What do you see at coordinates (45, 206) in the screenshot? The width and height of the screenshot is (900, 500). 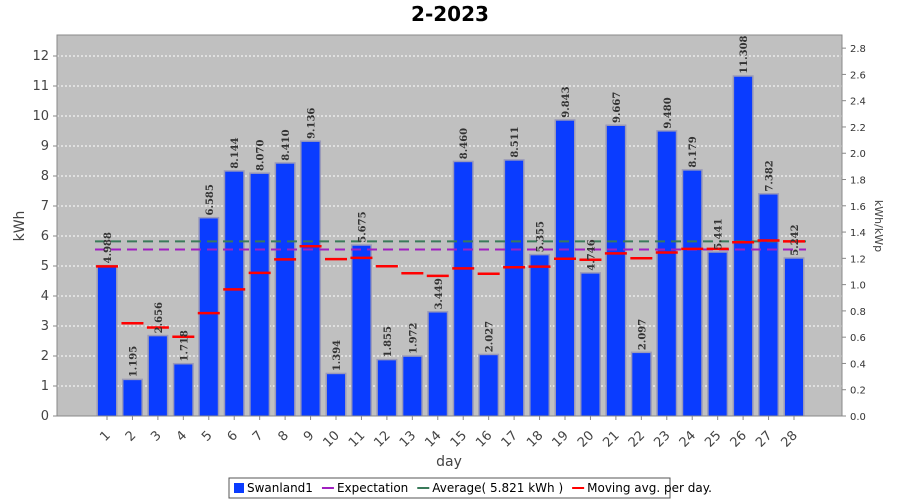 I see `y-tick-label: 7` at bounding box center [45, 206].